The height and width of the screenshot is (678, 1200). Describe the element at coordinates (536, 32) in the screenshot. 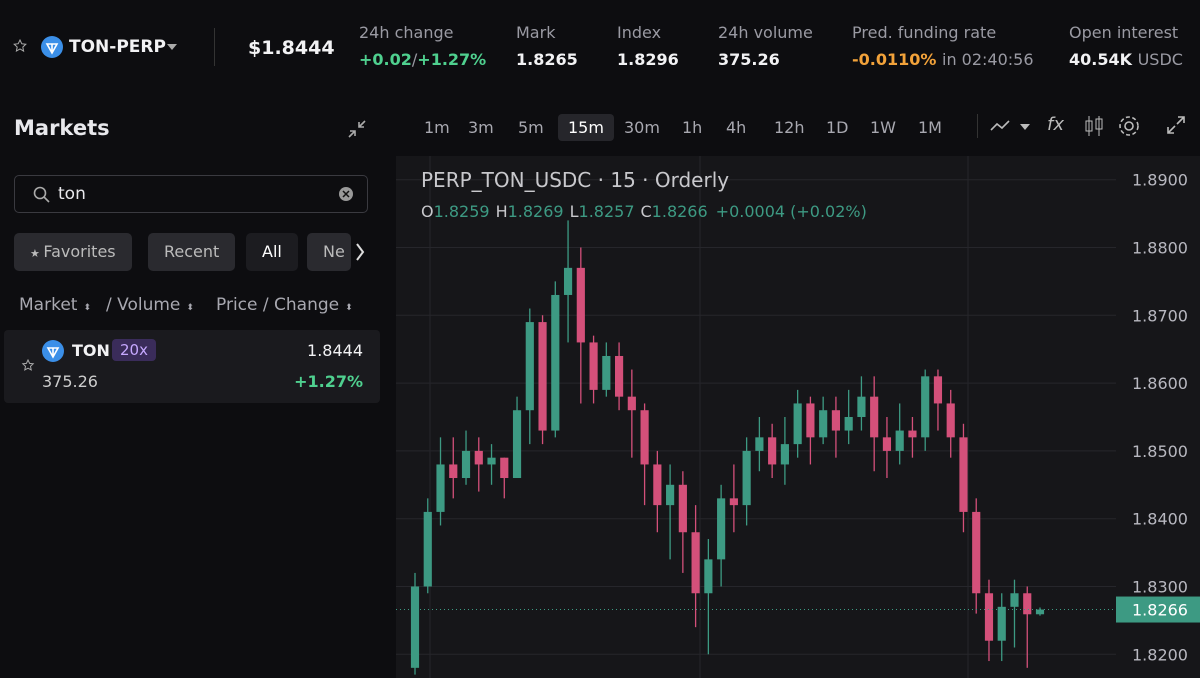

I see `stat-label: Mark` at that location.